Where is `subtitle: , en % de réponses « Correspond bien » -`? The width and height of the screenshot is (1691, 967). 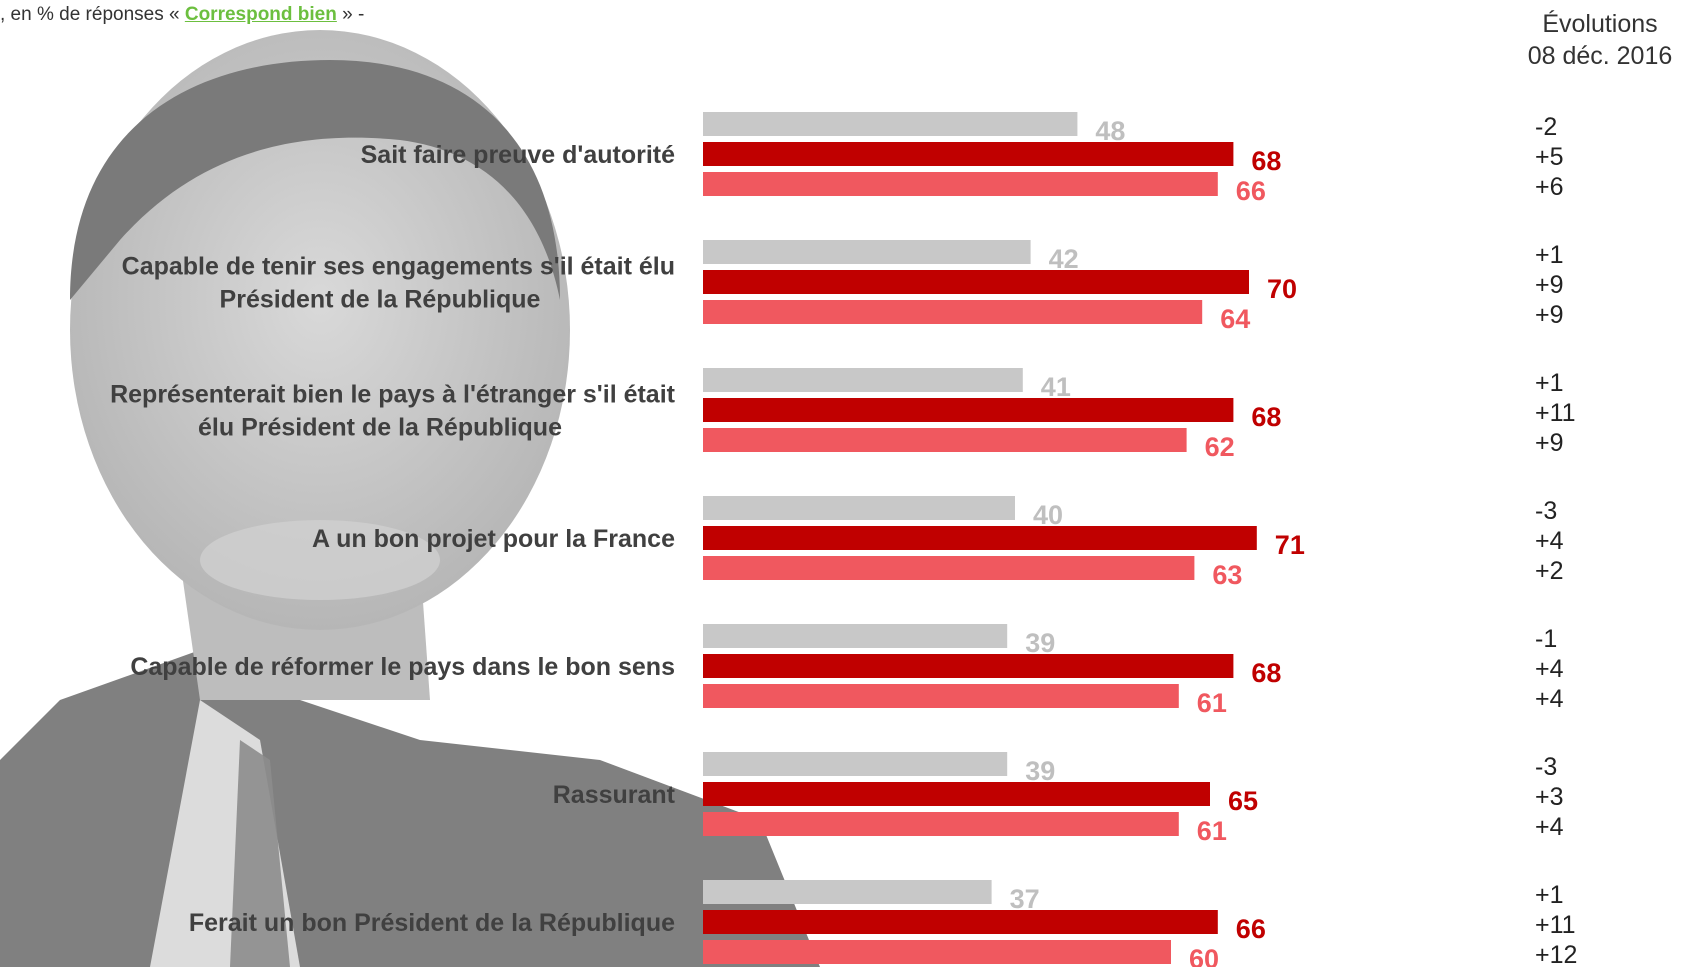
subtitle: , en % de réponses « Correspond bien » - is located at coordinates (182, 15).